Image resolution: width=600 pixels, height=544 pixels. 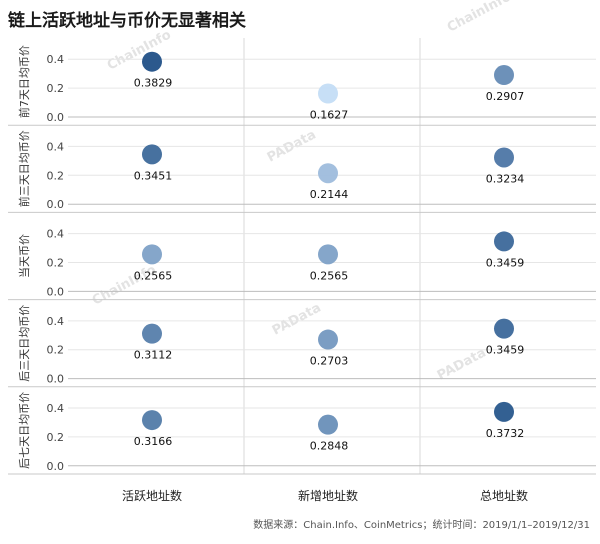 I want to click on data-label: 0.3166, so click(x=153, y=441).